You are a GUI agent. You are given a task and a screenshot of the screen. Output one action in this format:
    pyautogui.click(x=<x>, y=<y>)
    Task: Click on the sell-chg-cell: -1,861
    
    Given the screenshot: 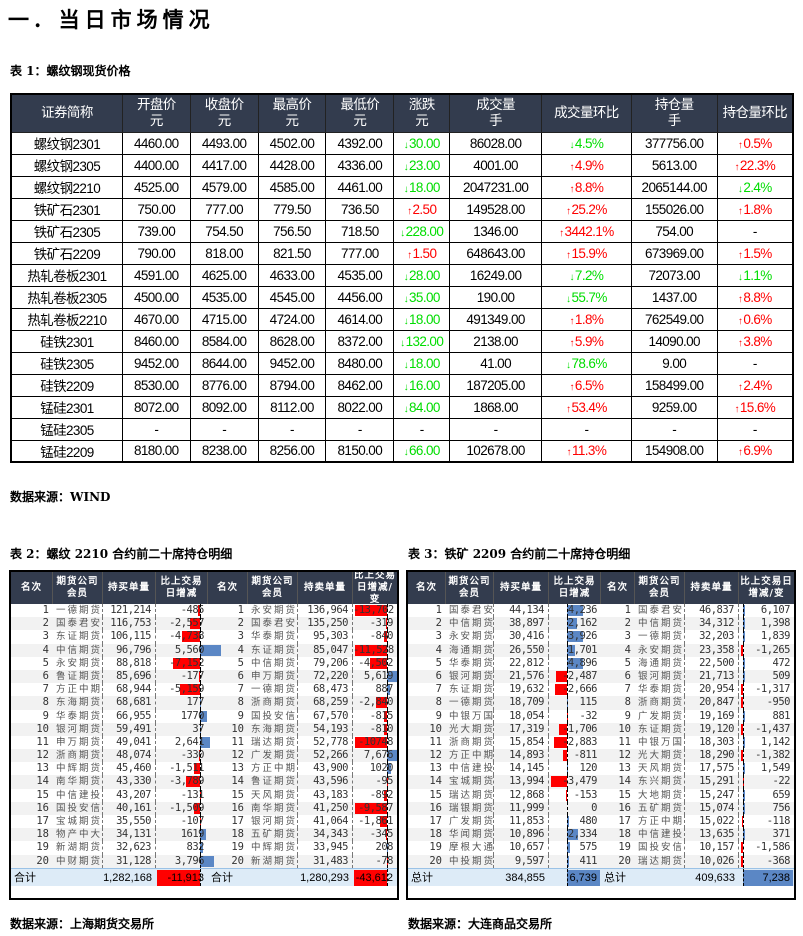 What is the action you would take?
    pyautogui.click(x=375, y=822)
    